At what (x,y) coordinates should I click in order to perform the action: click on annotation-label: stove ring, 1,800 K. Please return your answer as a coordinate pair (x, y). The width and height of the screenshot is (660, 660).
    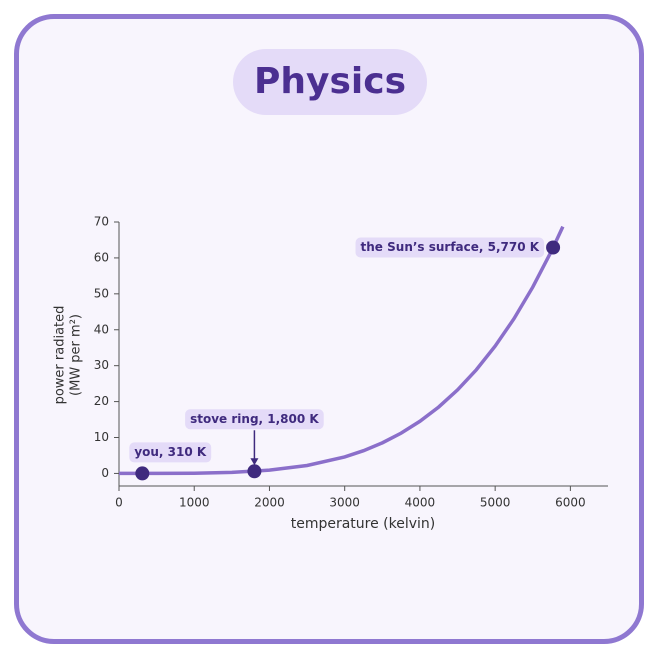
    Looking at the image, I should click on (254, 419).